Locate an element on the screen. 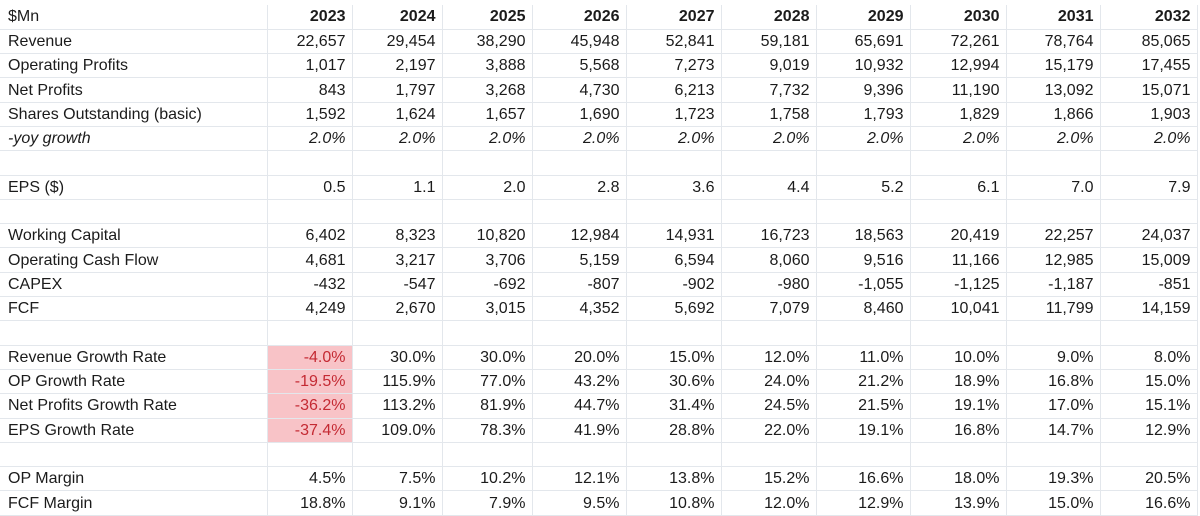 This screenshot has width=1200, height=516. value-cell: -4.0% is located at coordinates (310, 357).